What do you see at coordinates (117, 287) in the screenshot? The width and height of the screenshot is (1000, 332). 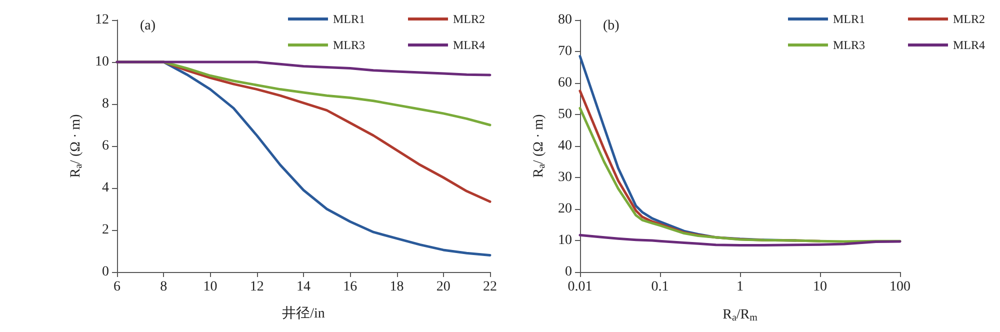 I see `x-tick-label: 6` at bounding box center [117, 287].